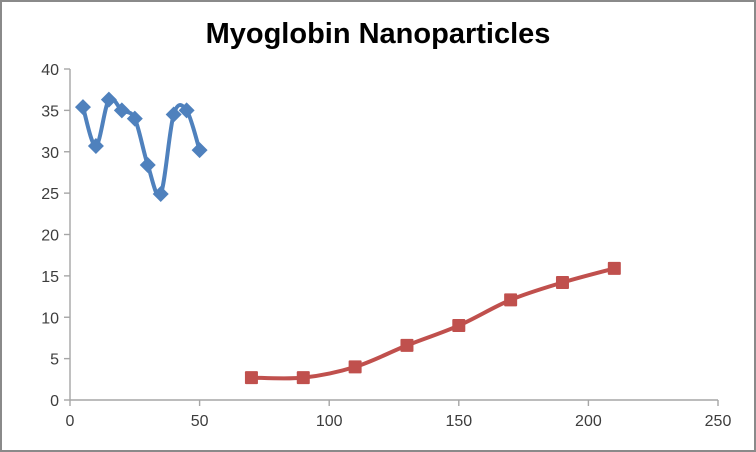 Image resolution: width=756 pixels, height=452 pixels. I want to click on y-tick-label: 15, so click(50, 277).